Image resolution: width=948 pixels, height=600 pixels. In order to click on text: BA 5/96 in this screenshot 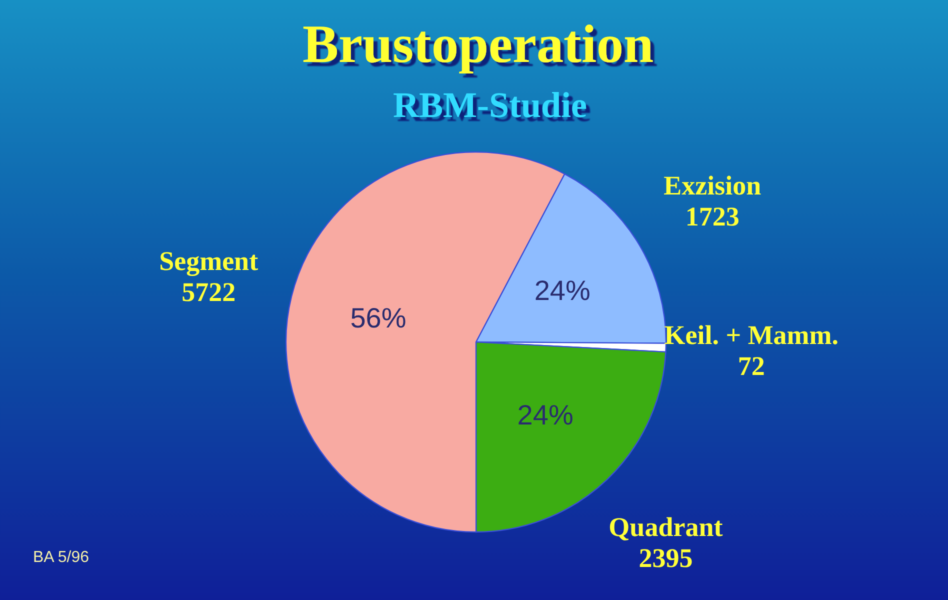, I will do `click(61, 557)`.